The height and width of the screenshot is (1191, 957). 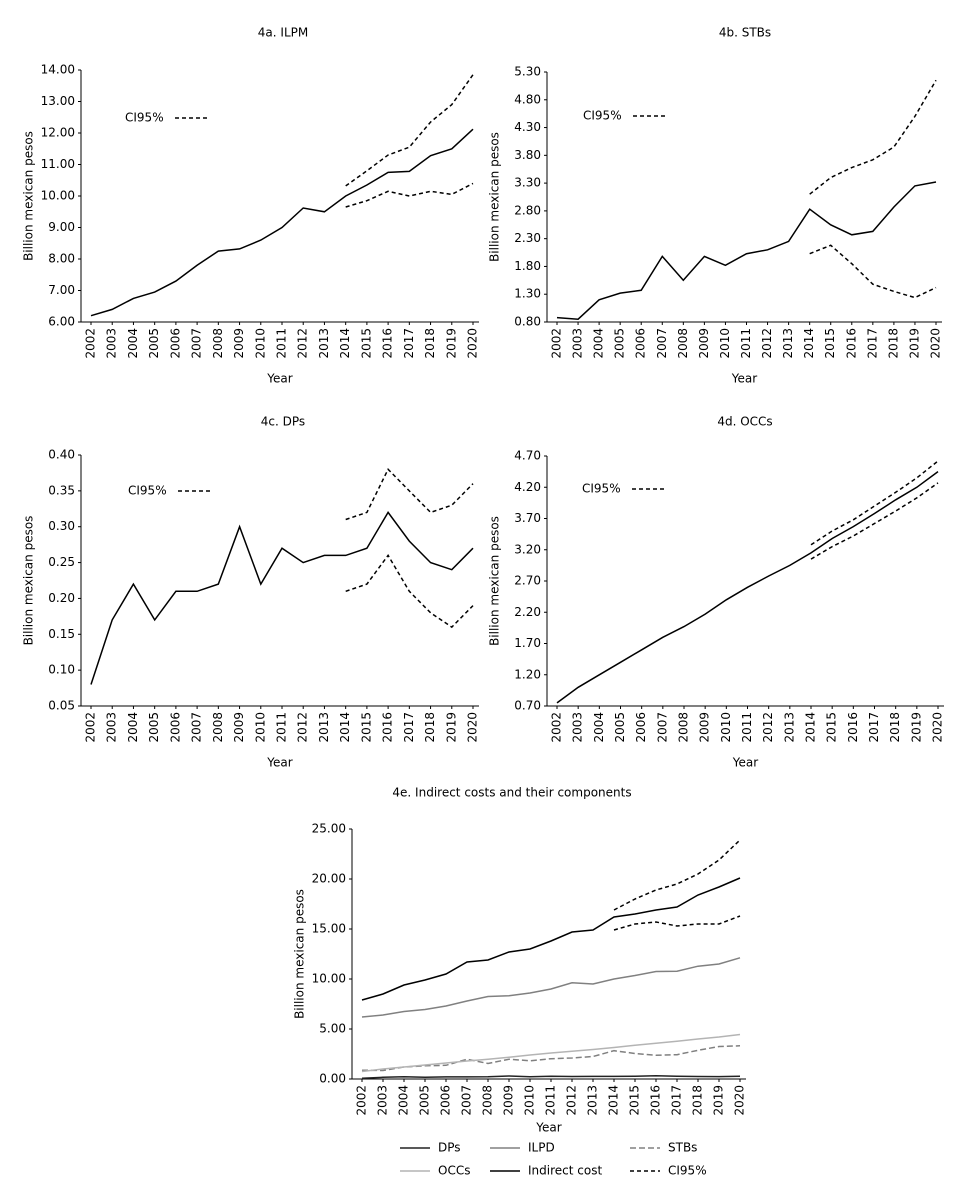 What do you see at coordinates (527, 322) in the screenshot?
I see `y-tick-label: 0.80` at bounding box center [527, 322].